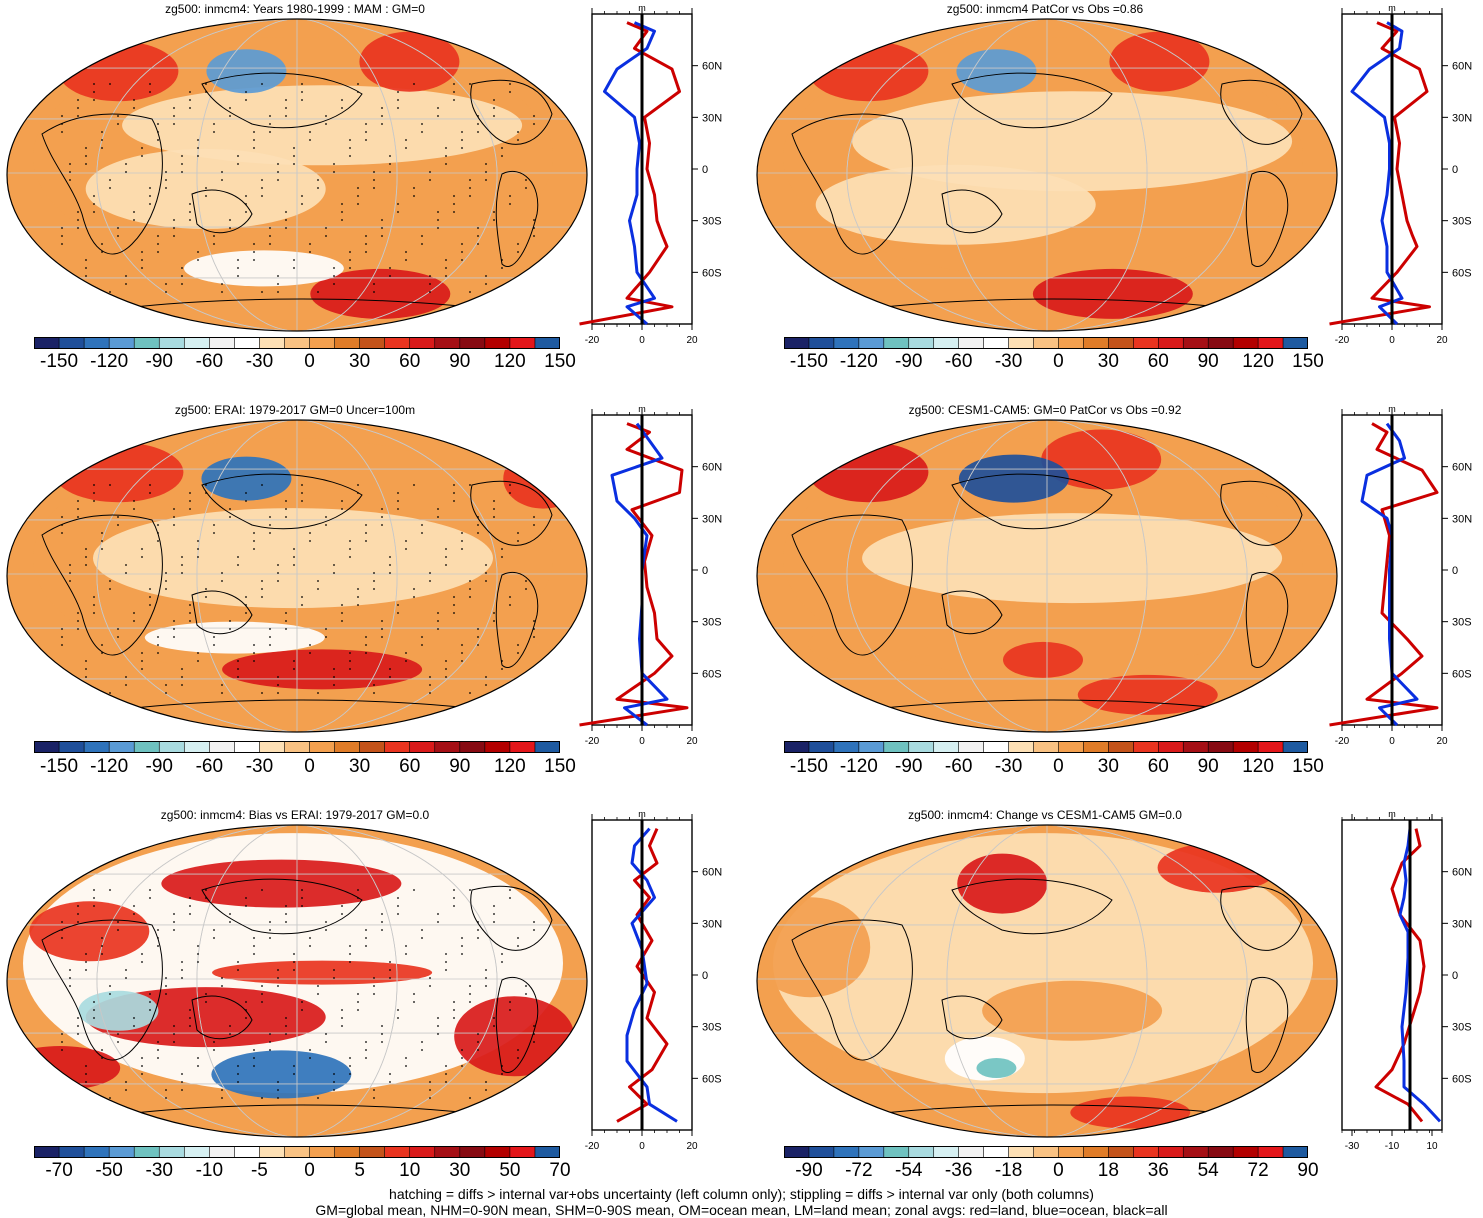  Describe the element at coordinates (1308, 767) in the screenshot. I see `colorbar-tick-label: 150` at that location.